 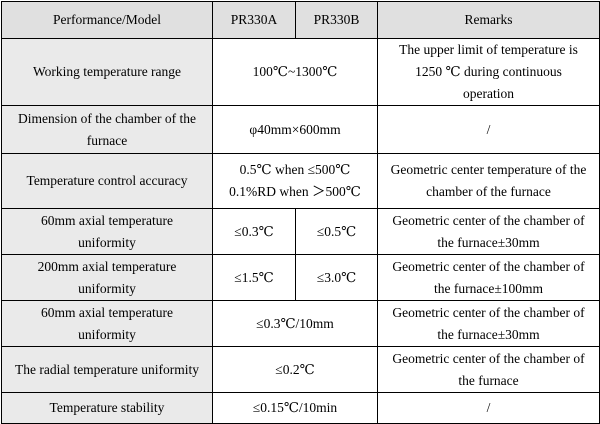 I want to click on cell-line: ≤3.0℃, so click(x=336, y=277).